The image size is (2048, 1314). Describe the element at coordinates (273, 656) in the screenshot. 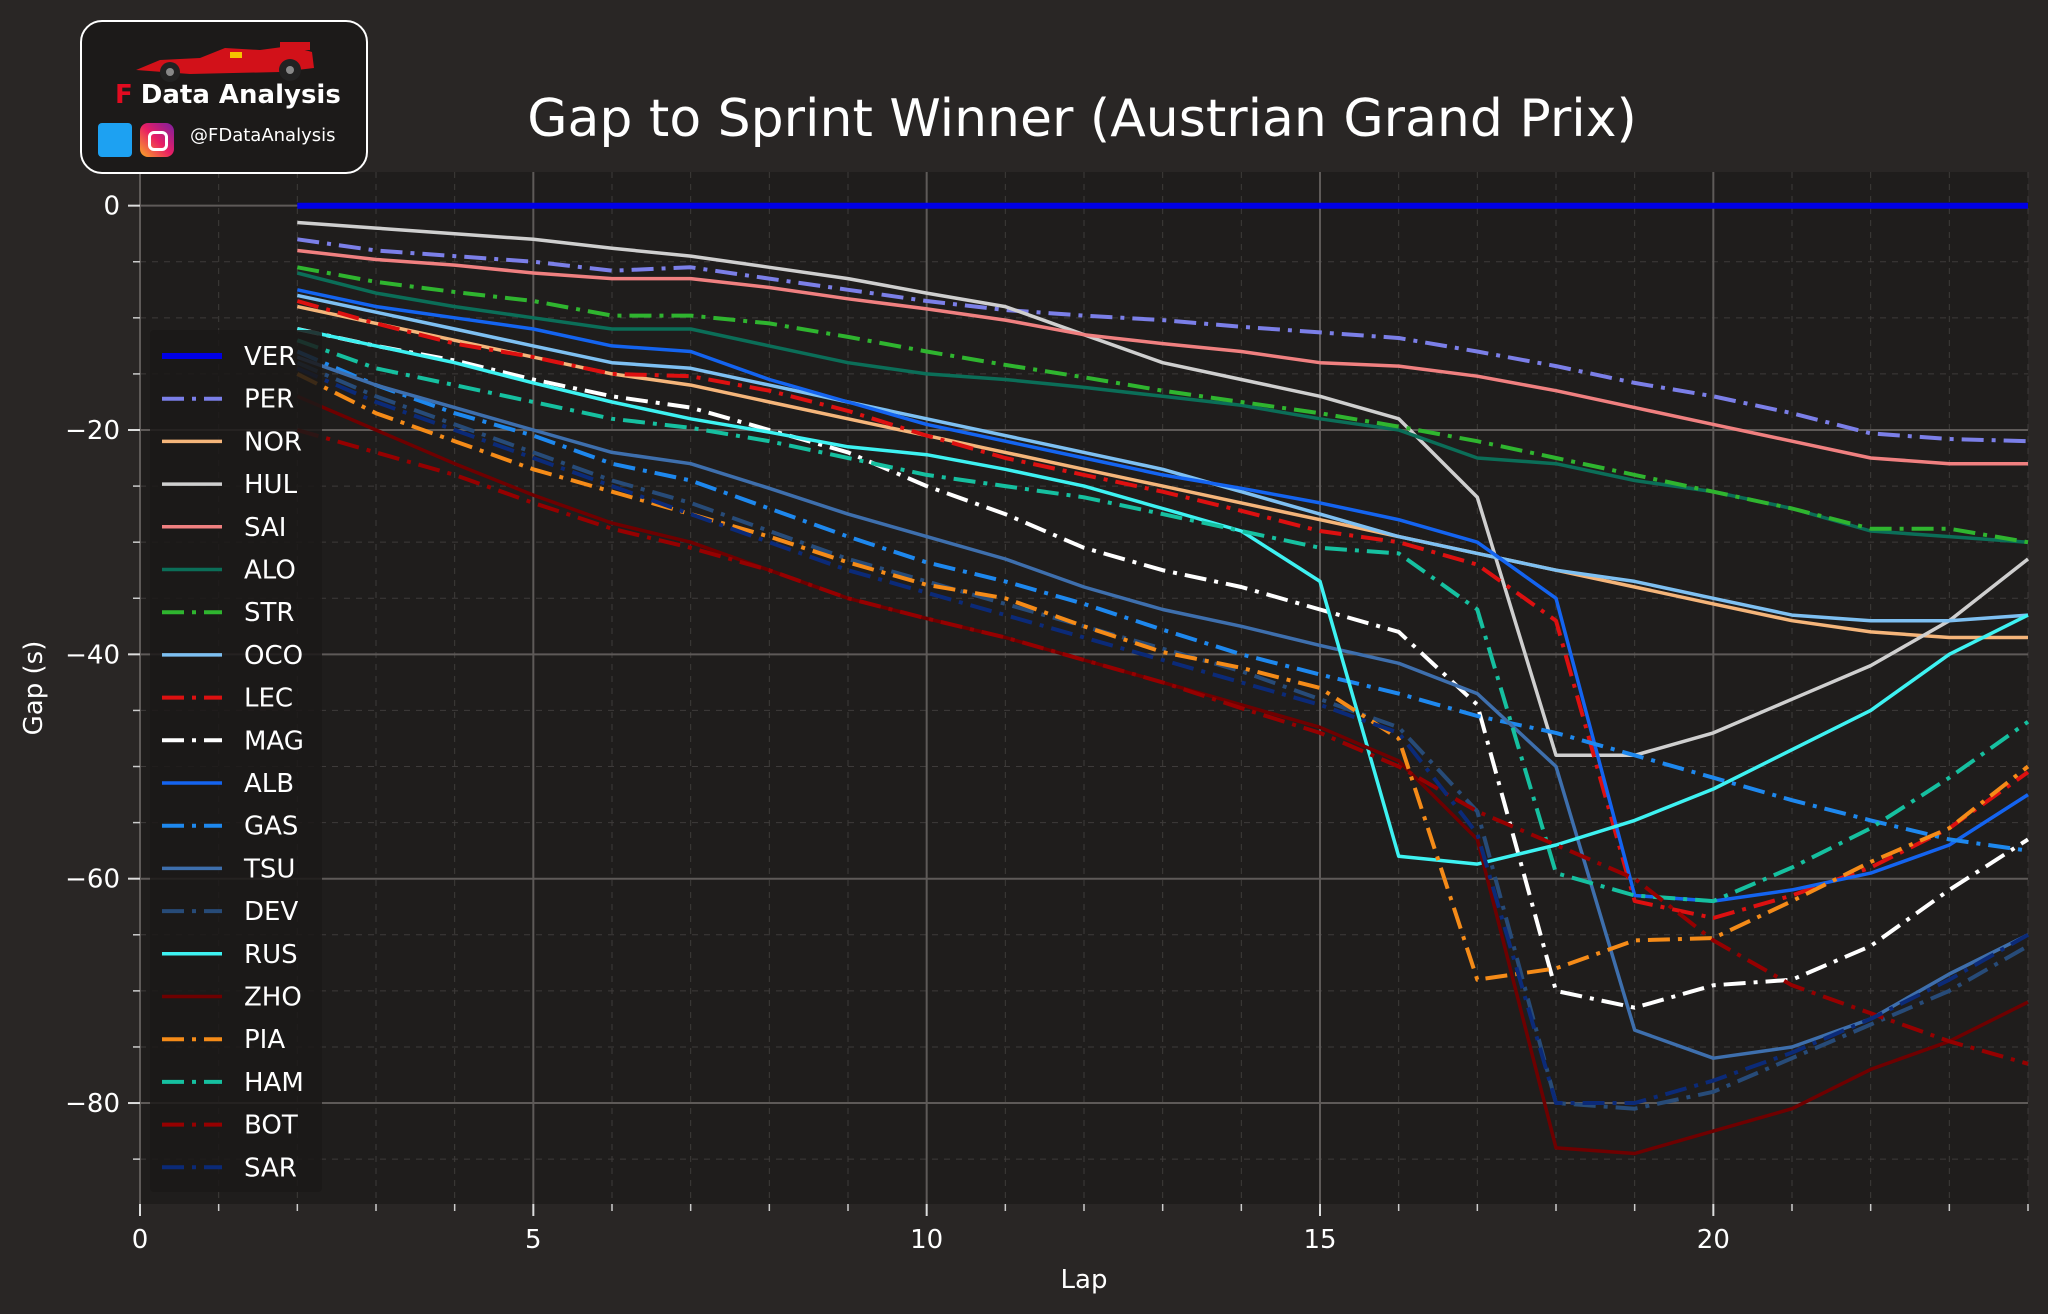

I see `legend-label-oco: OCO` at that location.